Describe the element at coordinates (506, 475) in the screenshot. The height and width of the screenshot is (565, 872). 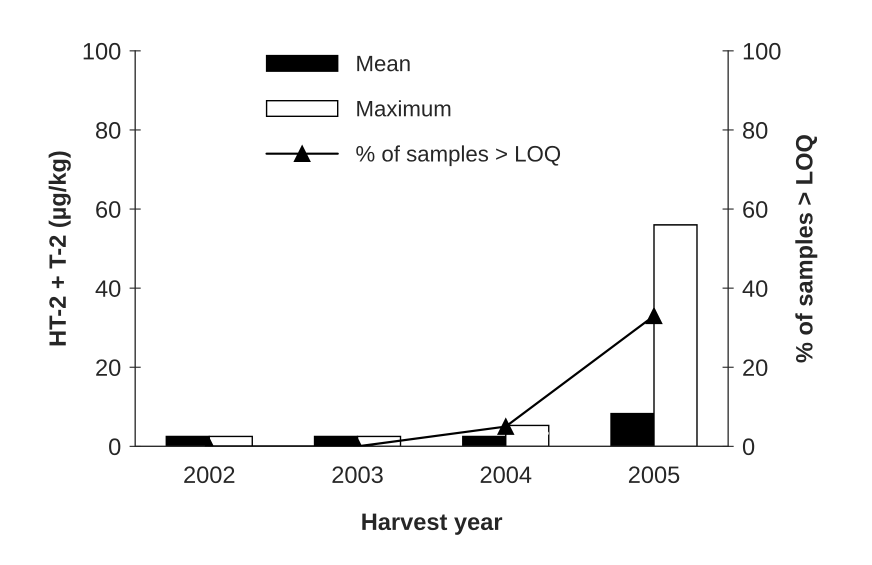
I see `x-tick-label: 2004` at that location.